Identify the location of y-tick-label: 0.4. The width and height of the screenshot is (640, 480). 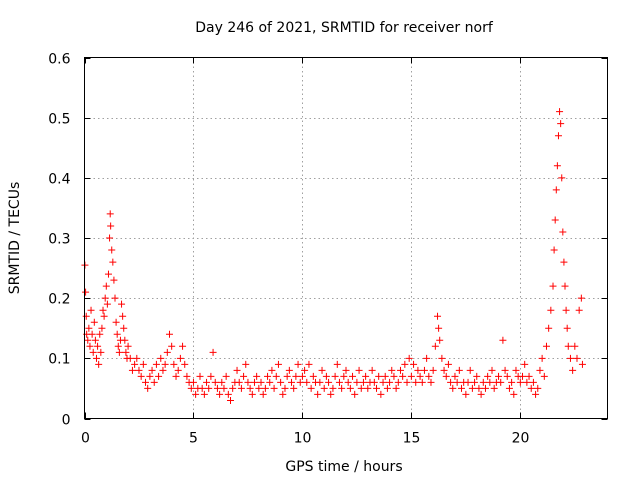
(59, 180).